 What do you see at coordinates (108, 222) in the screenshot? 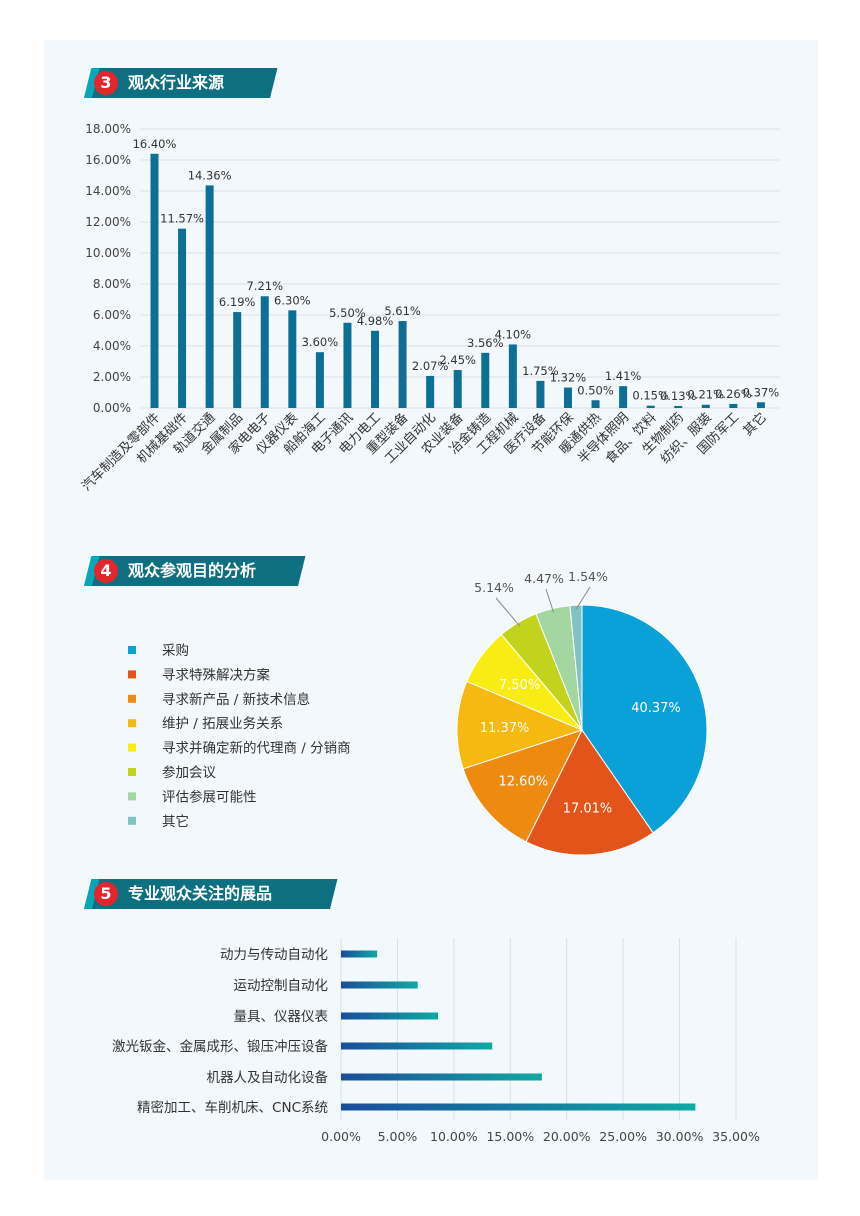
I see `y-tick-label: 12.00%` at bounding box center [108, 222].